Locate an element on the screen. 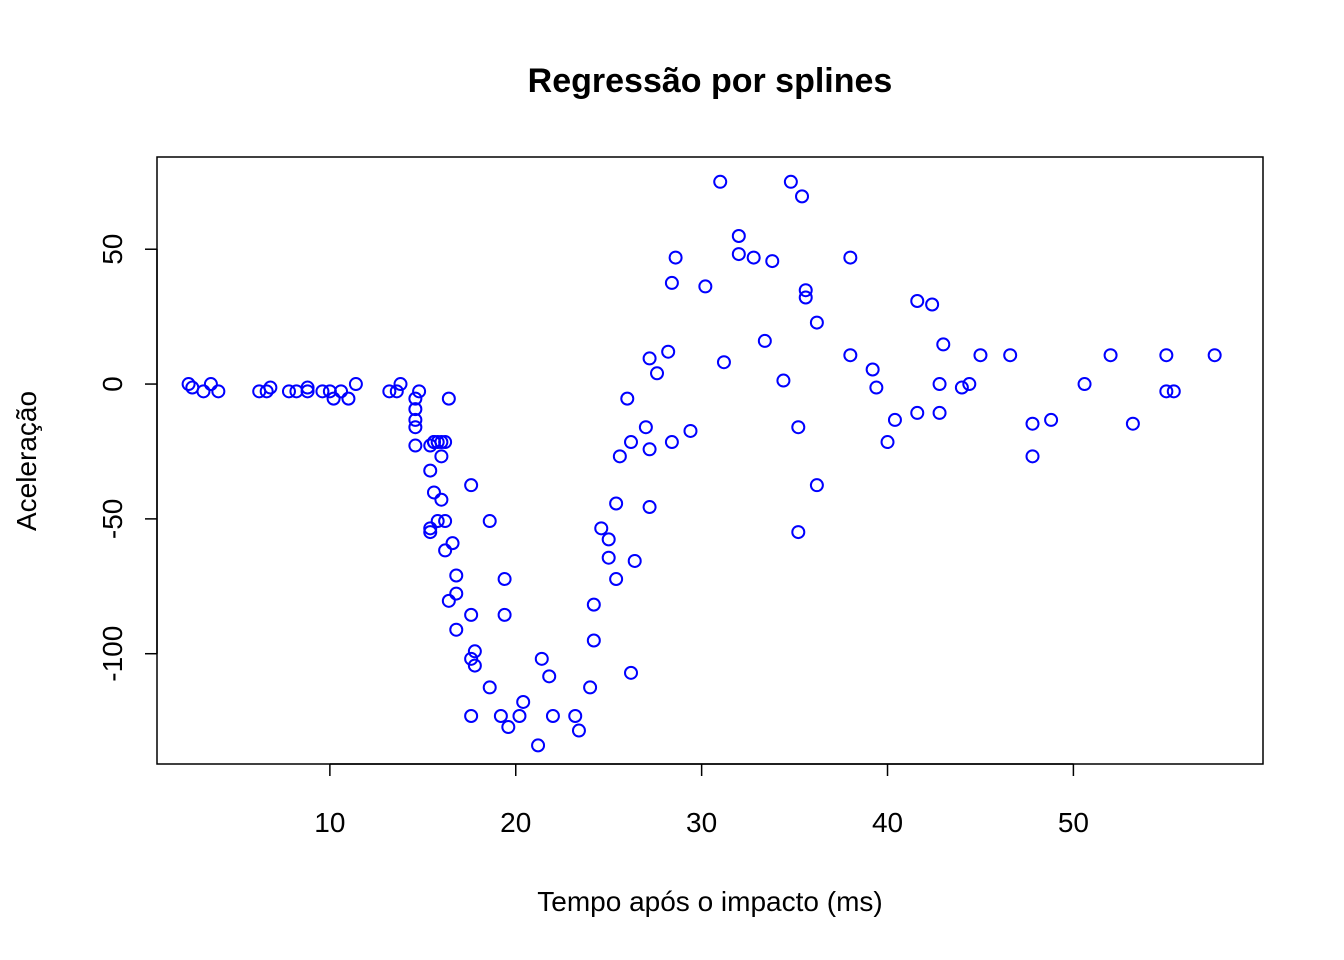  x-axis-label: Tempo após o impacto (ms) is located at coordinates (709, 901).